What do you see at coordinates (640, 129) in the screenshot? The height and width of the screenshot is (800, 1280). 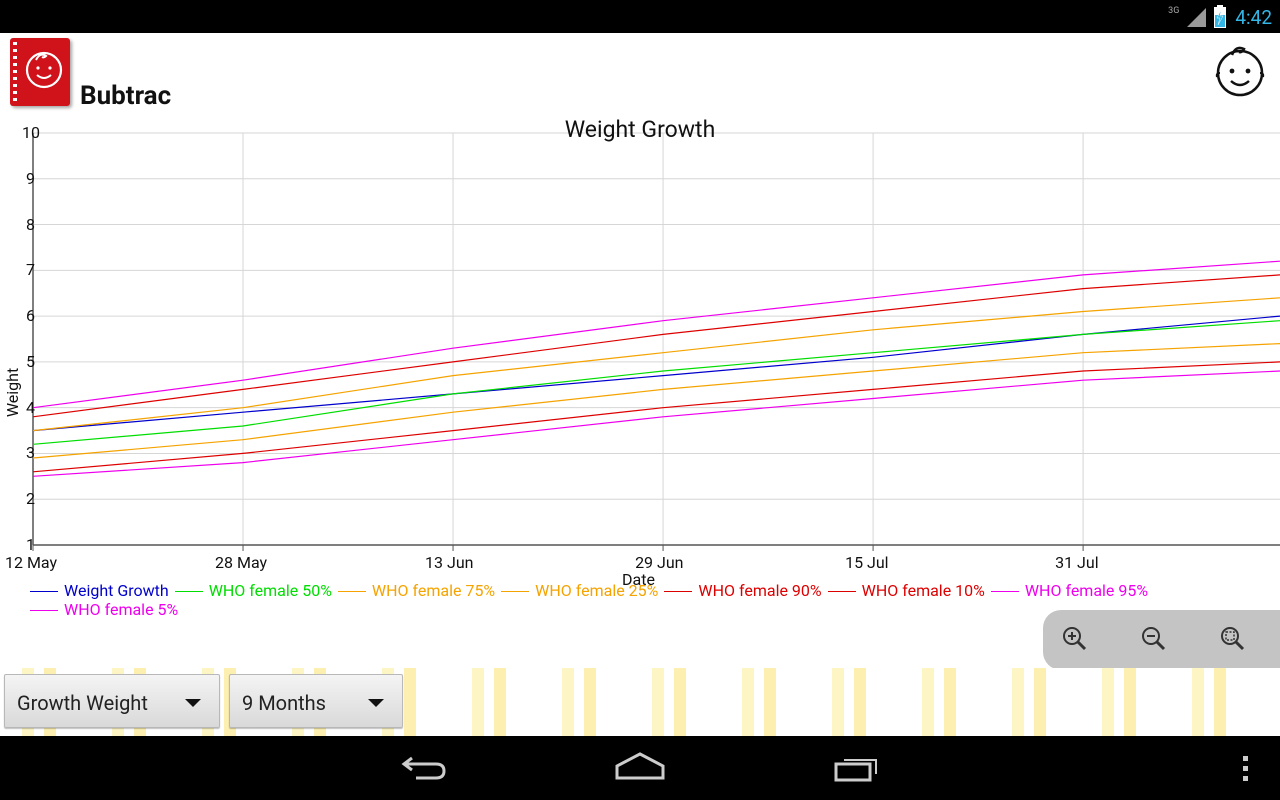 I see `chart-title: Weight Growth` at bounding box center [640, 129].